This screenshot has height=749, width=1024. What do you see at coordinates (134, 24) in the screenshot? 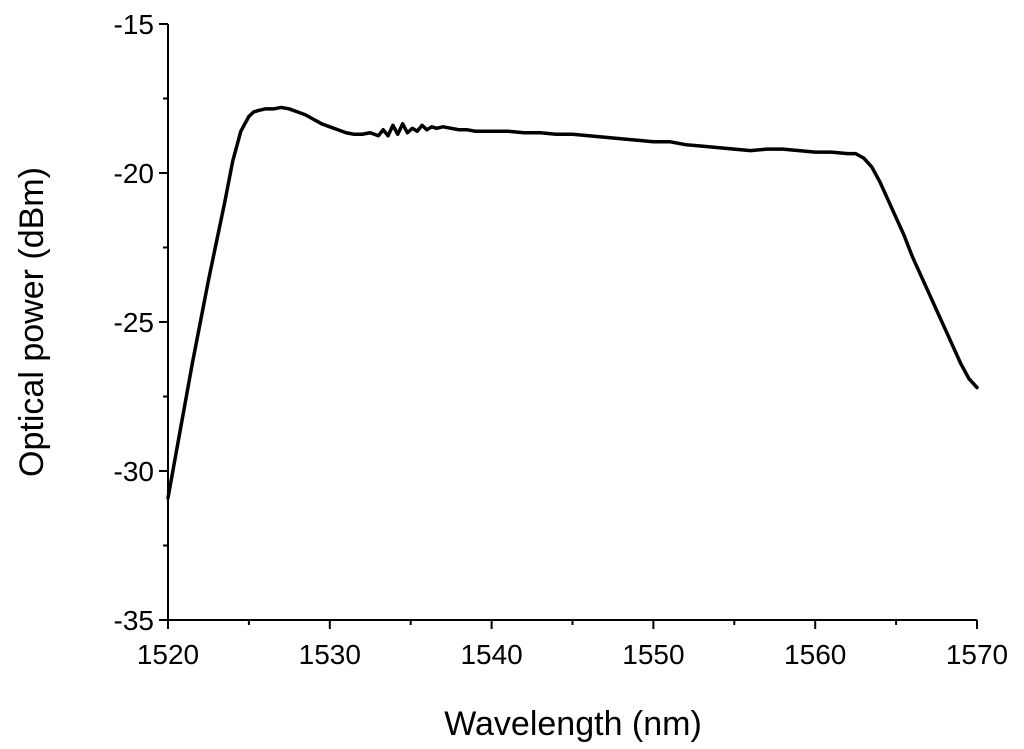
I see `y-tick-label: -15` at bounding box center [134, 24].